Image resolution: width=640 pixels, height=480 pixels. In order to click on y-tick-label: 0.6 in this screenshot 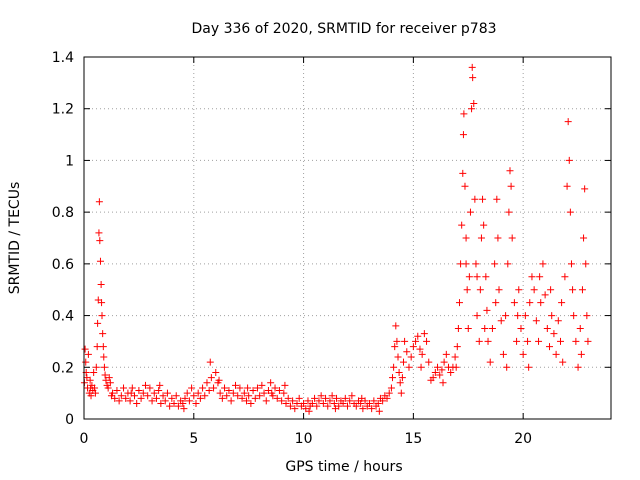, I will do `click(63, 265)`.